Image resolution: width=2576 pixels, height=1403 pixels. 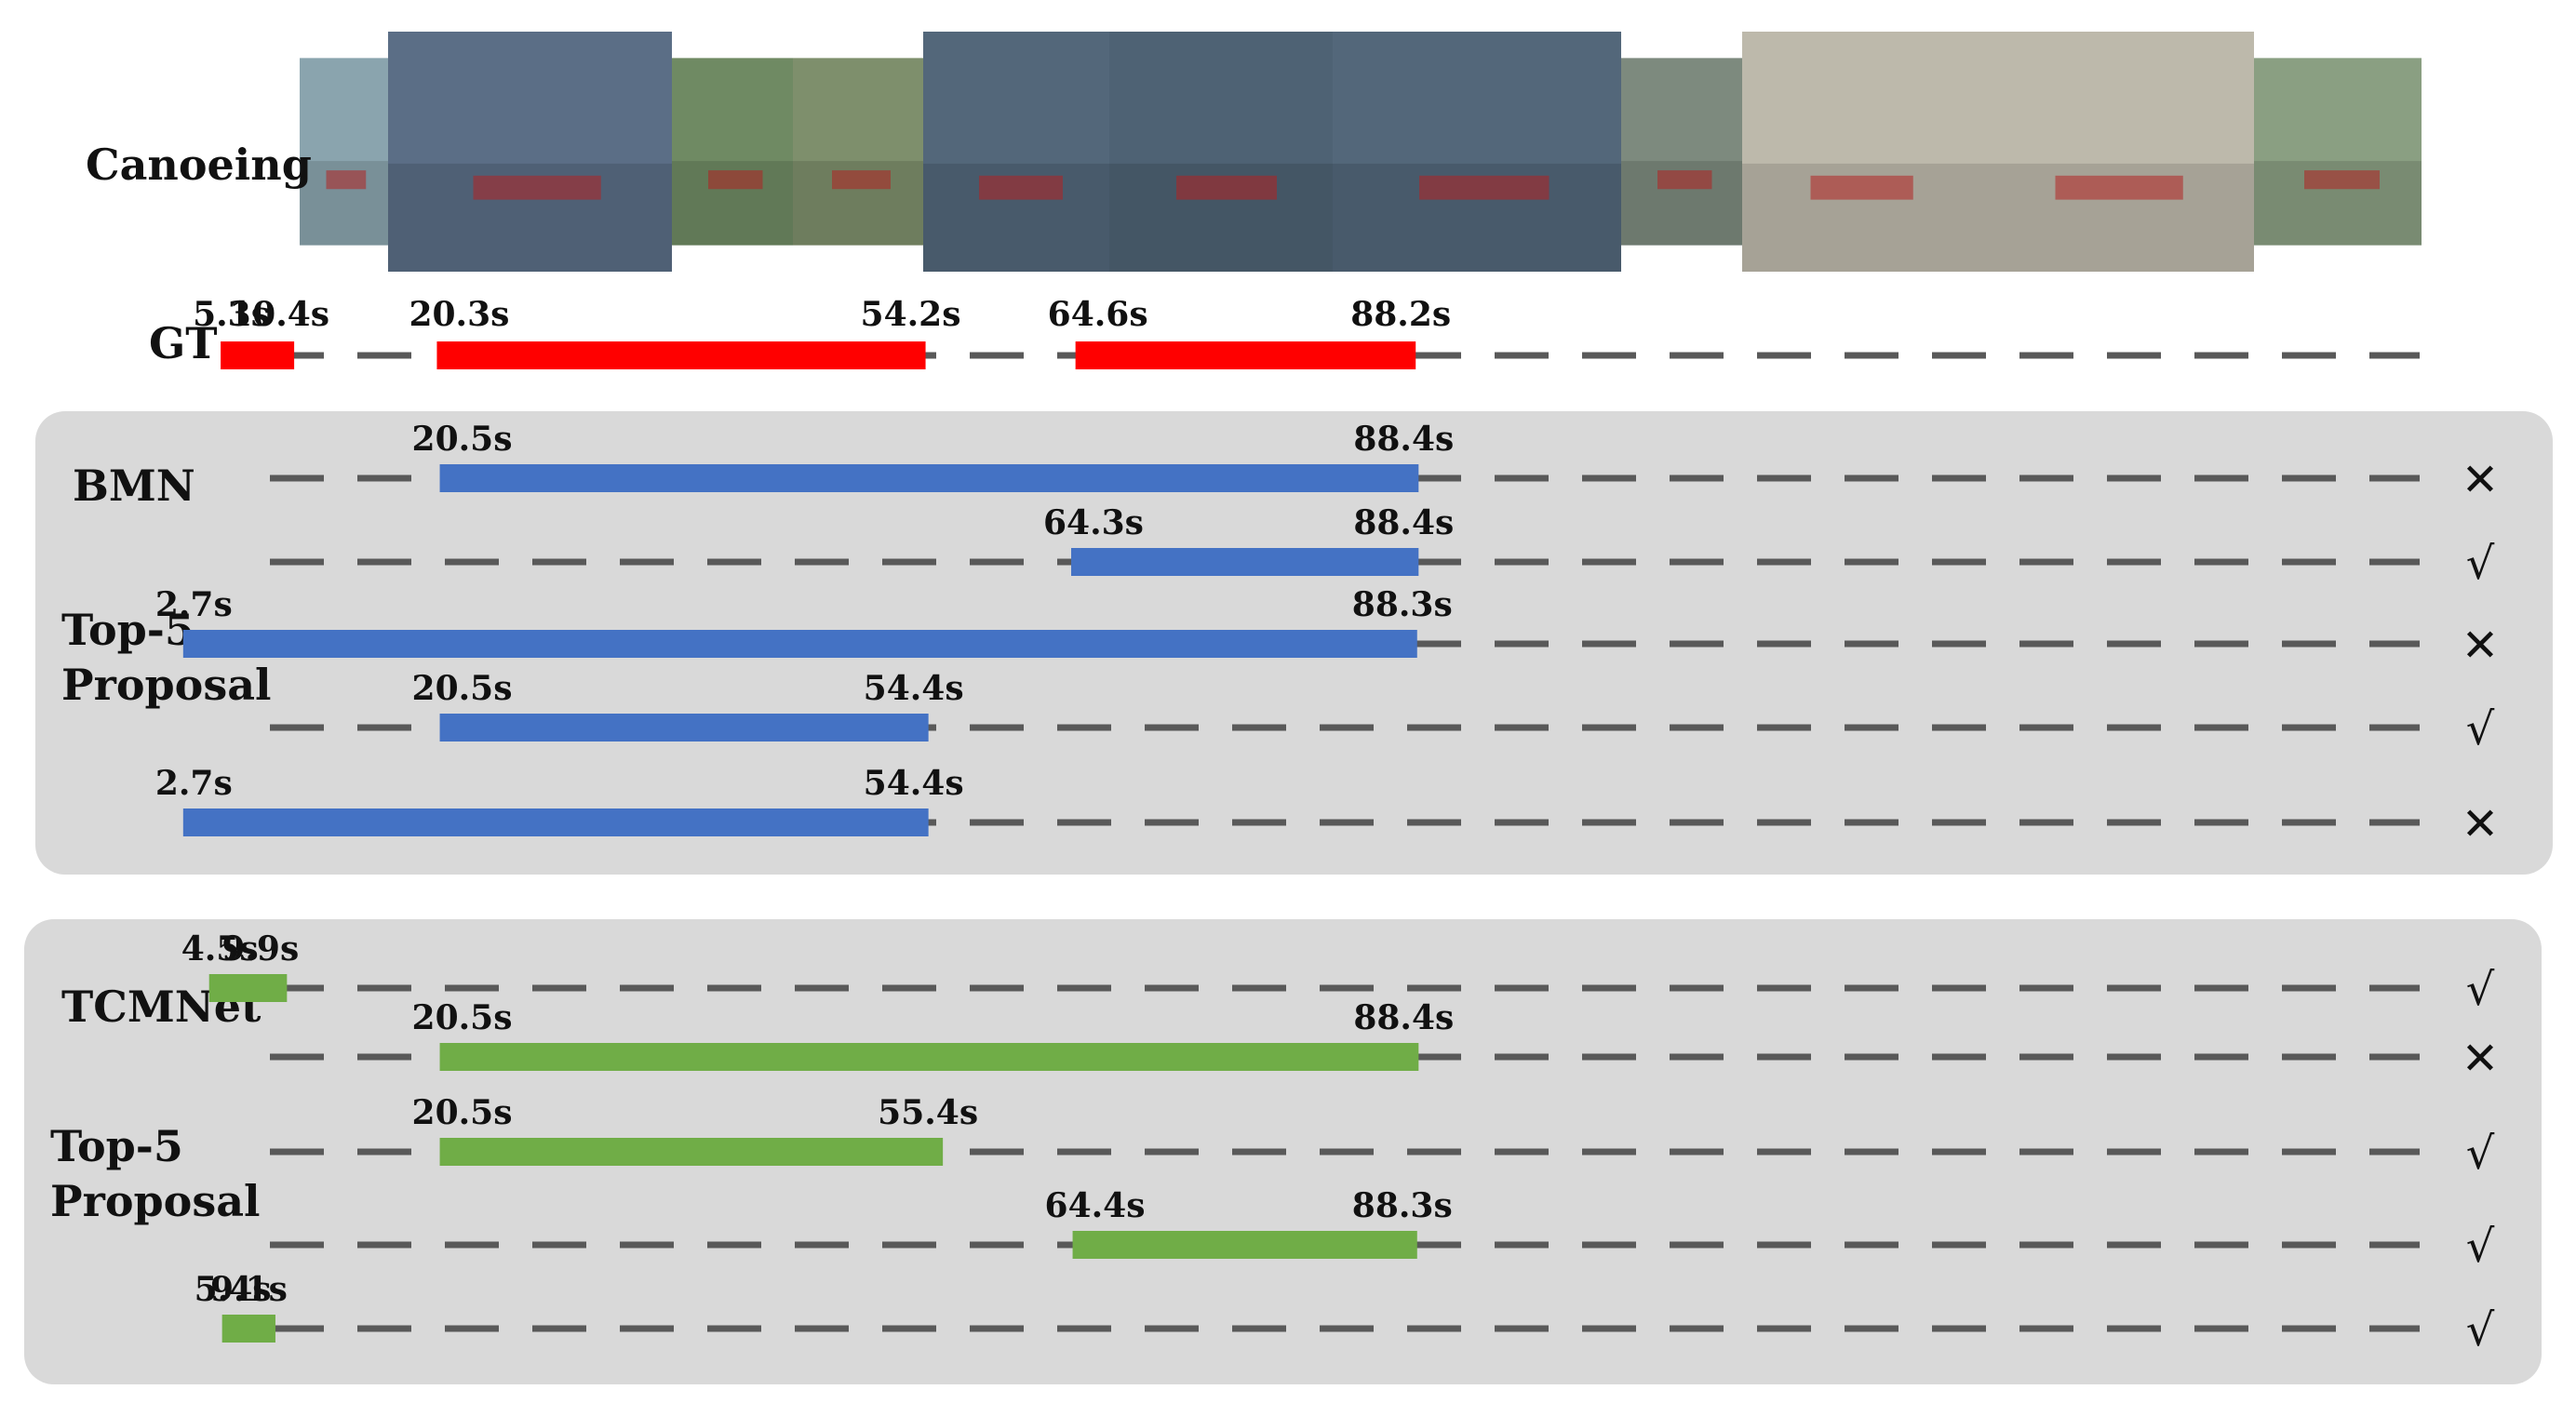 What do you see at coordinates (1382, 547) in the screenshot?
I see `proposal-row: 64.3s 88.4s √` at bounding box center [1382, 547].